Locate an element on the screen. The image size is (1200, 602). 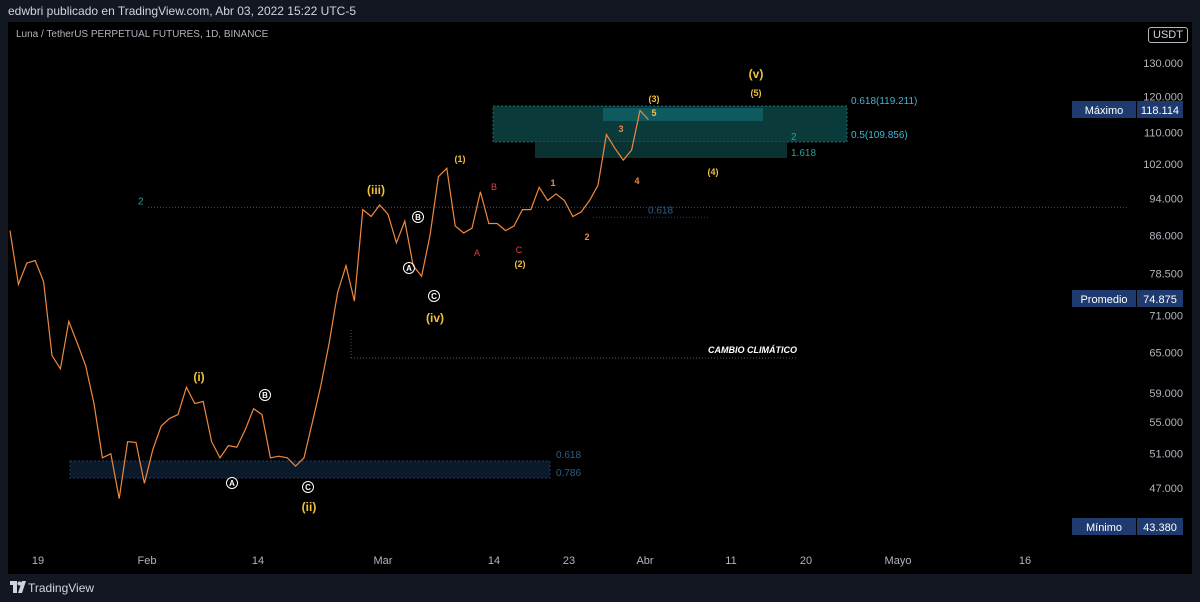
level-label-2: 2 is located at coordinates (141, 201).